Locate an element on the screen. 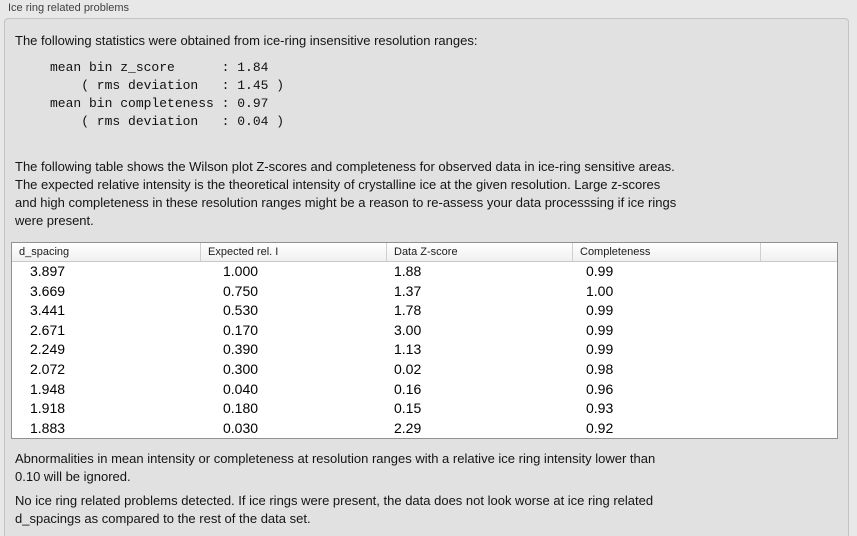 The height and width of the screenshot is (536, 857). table-cell: 2.249 is located at coordinates (48, 349).